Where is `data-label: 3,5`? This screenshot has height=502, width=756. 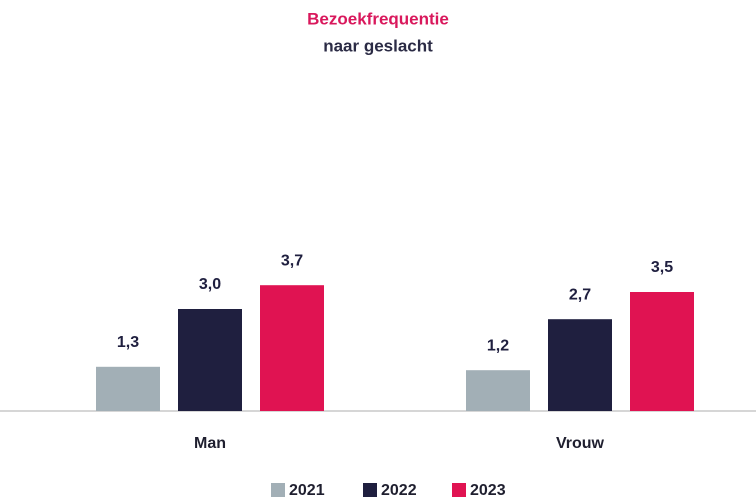
data-label: 3,5 is located at coordinates (662, 267).